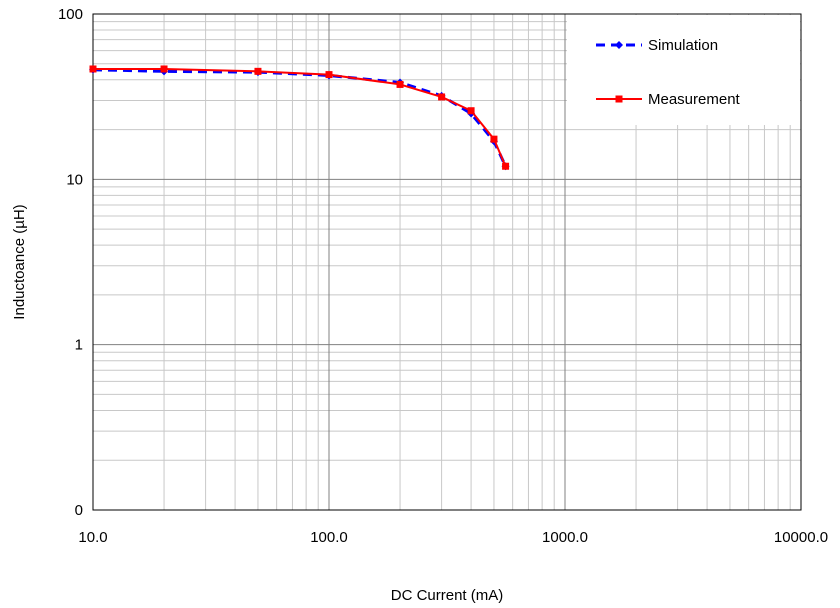 This screenshot has height=608, width=840. What do you see at coordinates (565, 537) in the screenshot?
I see `x-tick-label: 1000.0` at bounding box center [565, 537].